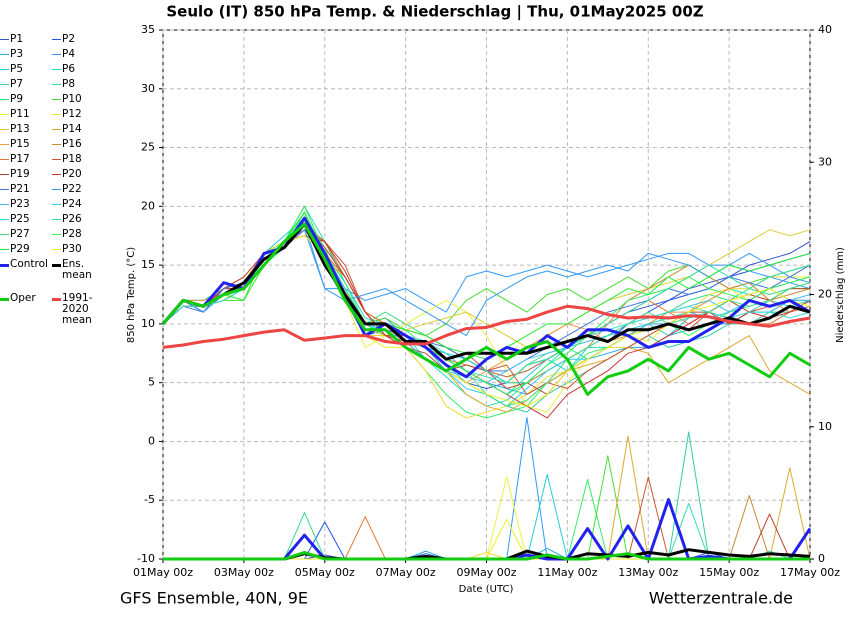  Describe the element at coordinates (20, 249) in the screenshot. I see `legend-label: P29` at that location.